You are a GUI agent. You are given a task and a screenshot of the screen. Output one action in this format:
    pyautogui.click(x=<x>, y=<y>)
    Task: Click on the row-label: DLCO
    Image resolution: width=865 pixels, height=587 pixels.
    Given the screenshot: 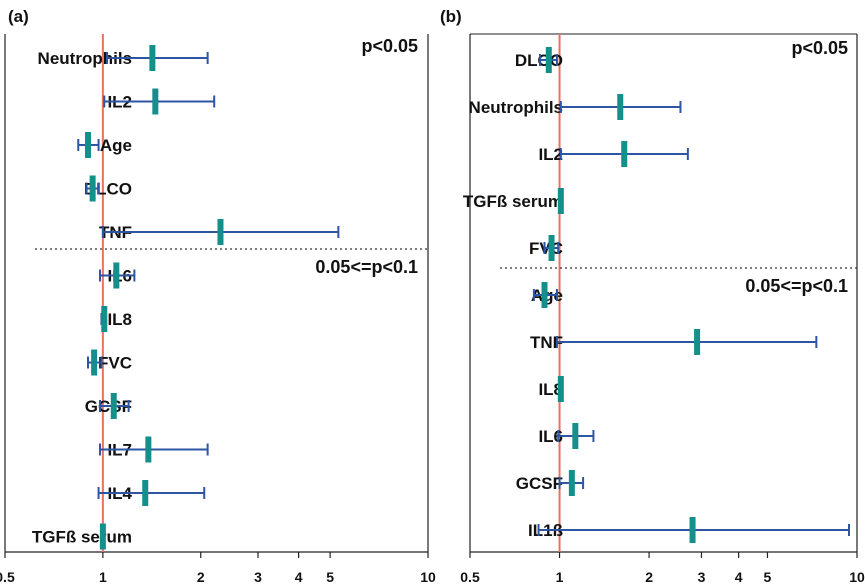 What is the action you would take?
    pyautogui.click(x=108, y=189)
    